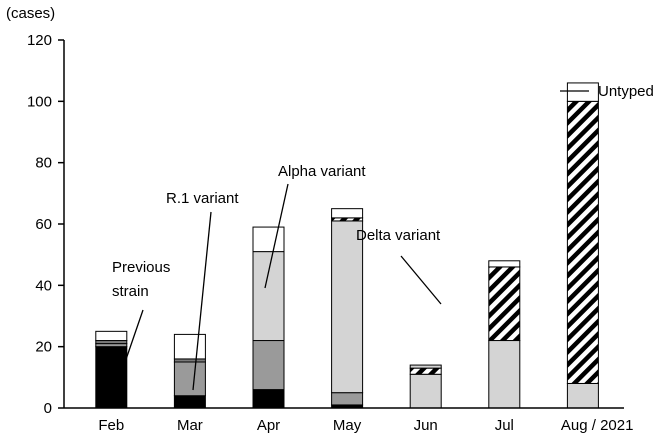  I want to click on x-tick-label-may: May, so click(347, 425).